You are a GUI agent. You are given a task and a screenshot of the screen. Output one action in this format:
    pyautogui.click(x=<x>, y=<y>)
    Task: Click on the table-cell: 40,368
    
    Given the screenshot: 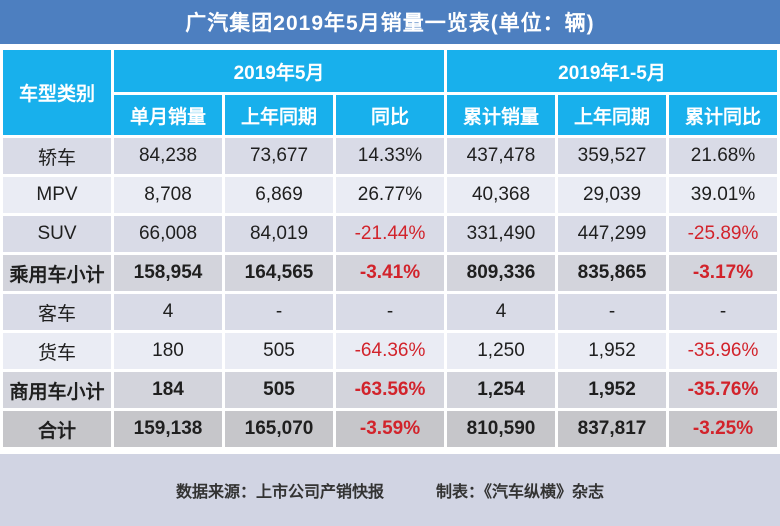 What is the action you would take?
    pyautogui.click(x=501, y=195)
    